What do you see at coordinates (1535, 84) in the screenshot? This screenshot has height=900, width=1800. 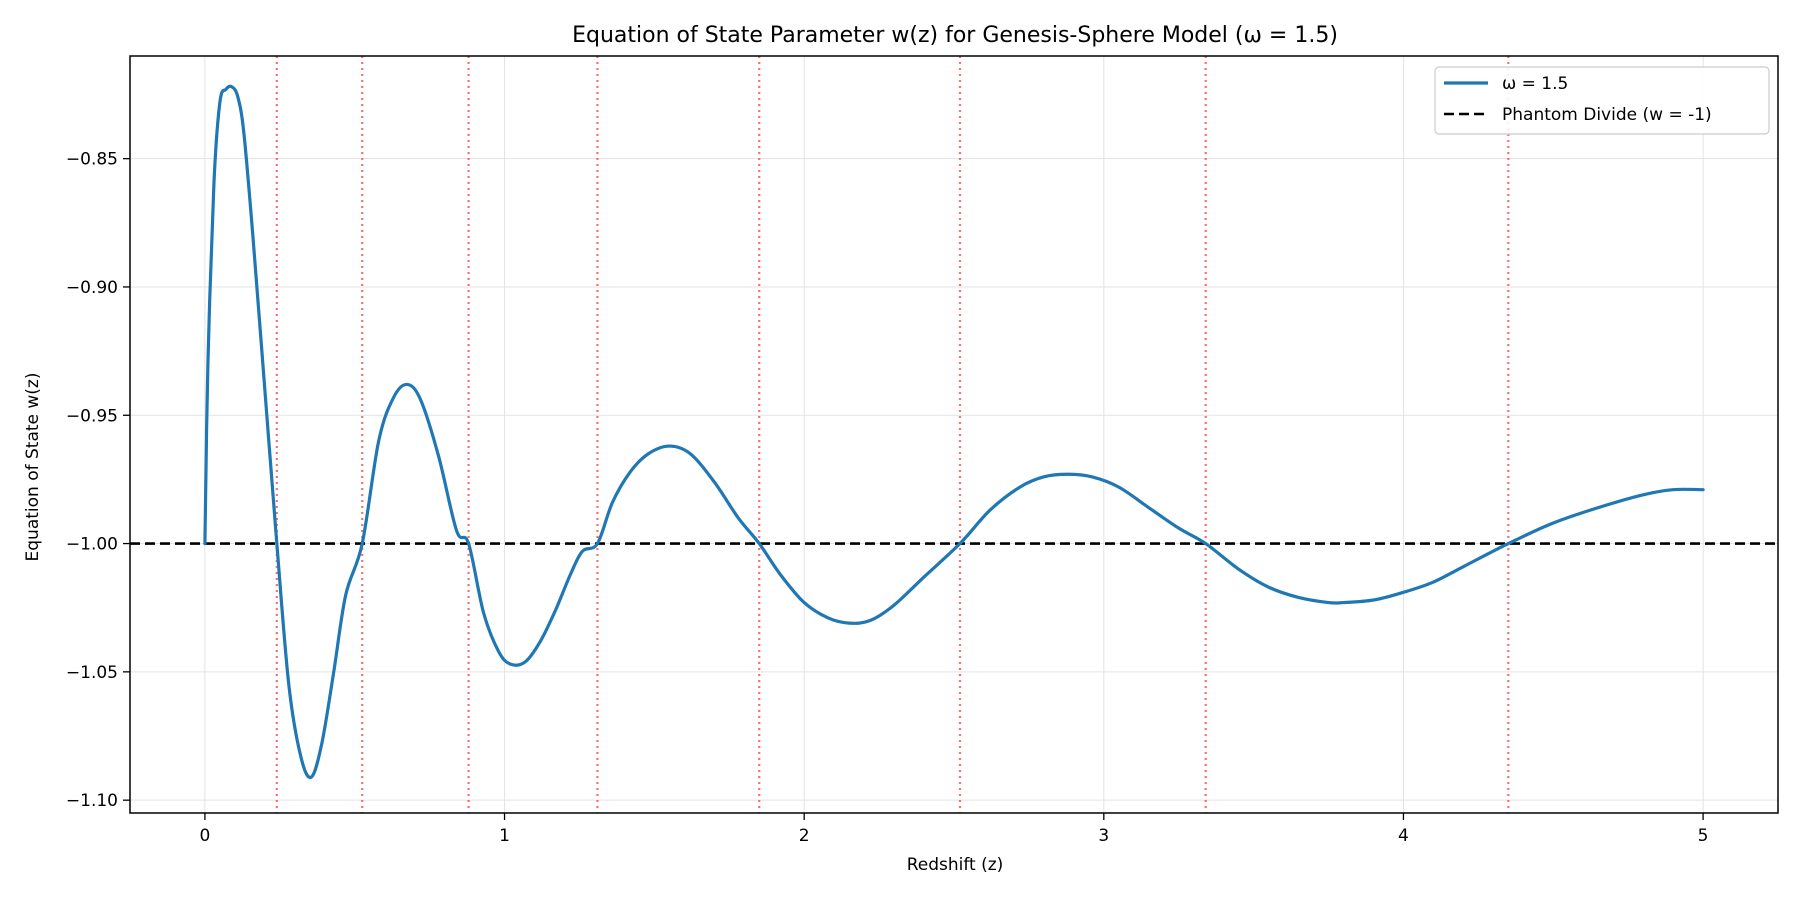 I see `legend-label-series: ω = 1.5` at bounding box center [1535, 84].